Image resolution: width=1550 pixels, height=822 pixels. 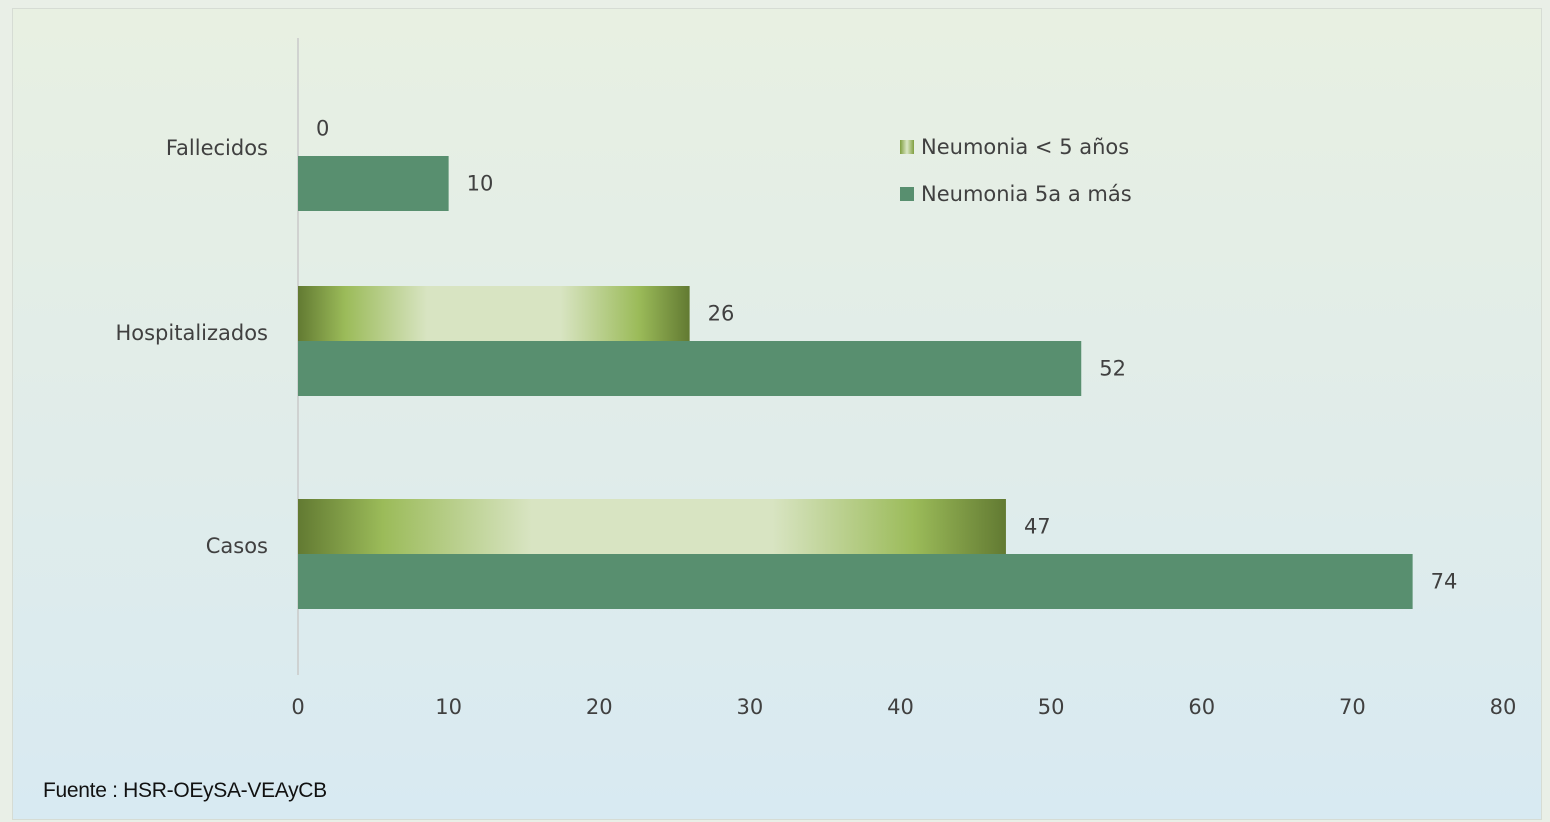 What do you see at coordinates (1503, 707) in the screenshot?
I see `x-tick-label-8: 80` at bounding box center [1503, 707].